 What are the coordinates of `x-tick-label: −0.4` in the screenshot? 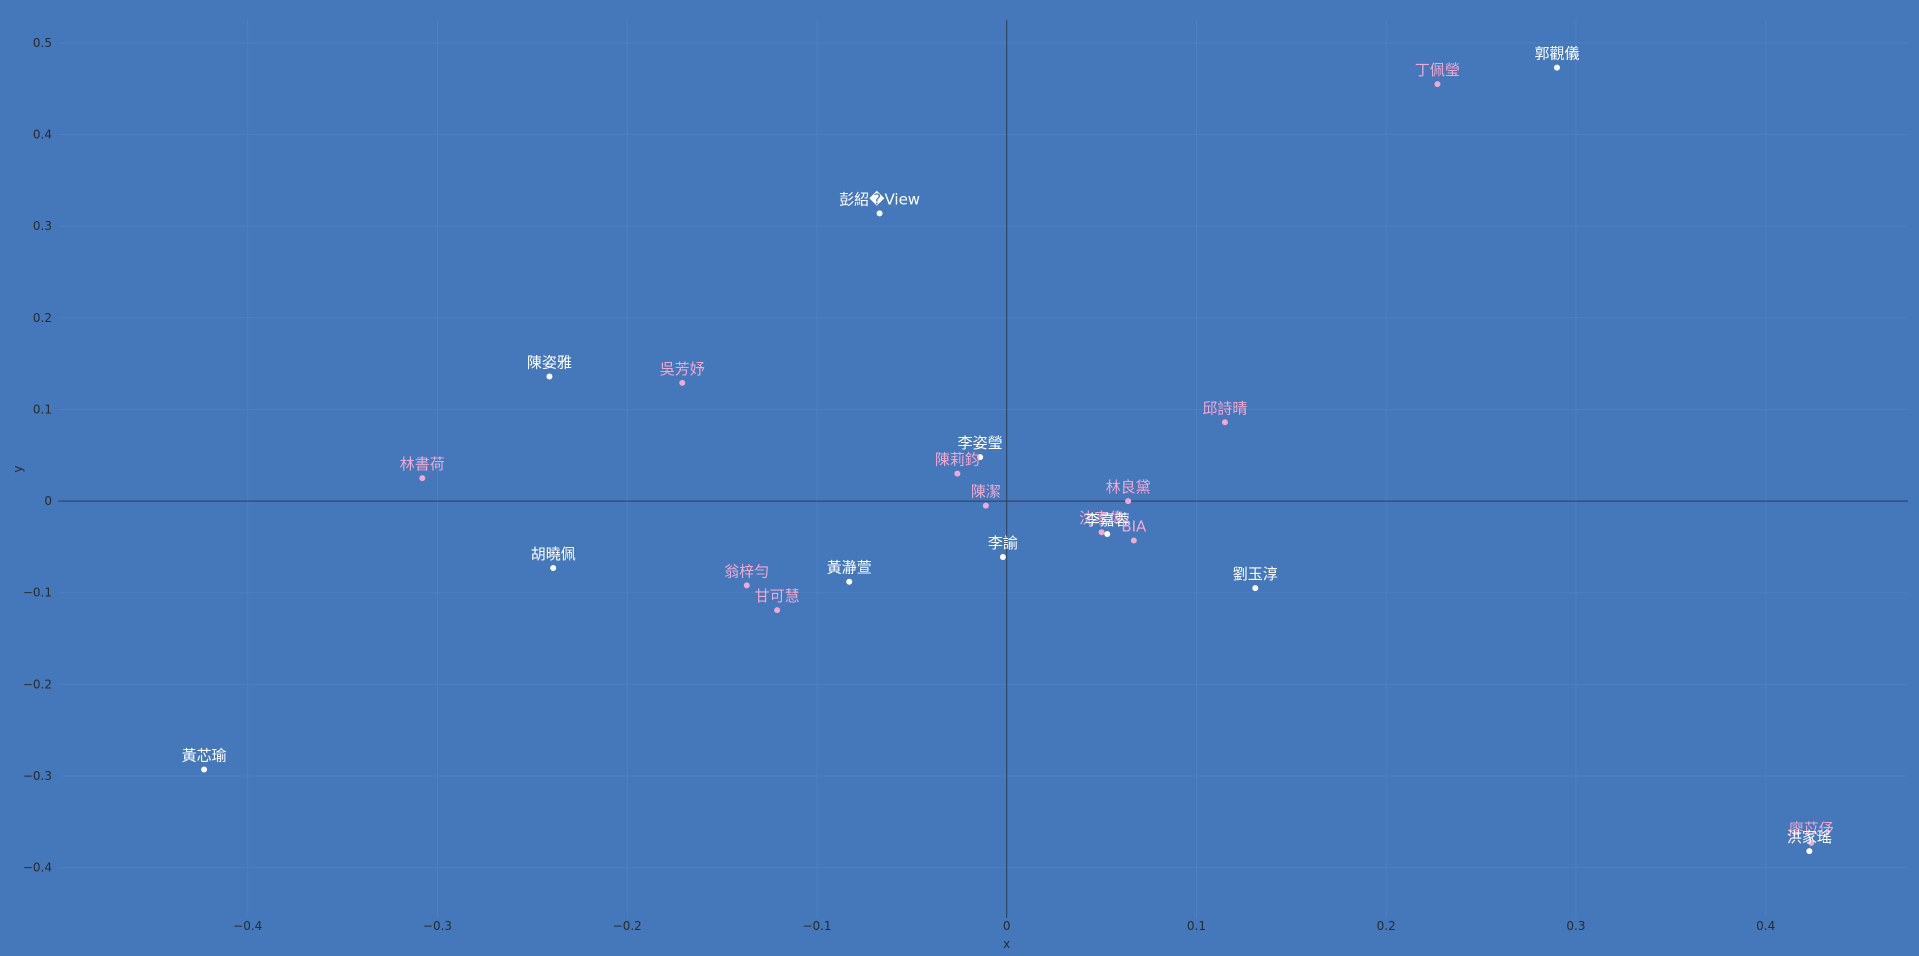 It's located at (247, 926).